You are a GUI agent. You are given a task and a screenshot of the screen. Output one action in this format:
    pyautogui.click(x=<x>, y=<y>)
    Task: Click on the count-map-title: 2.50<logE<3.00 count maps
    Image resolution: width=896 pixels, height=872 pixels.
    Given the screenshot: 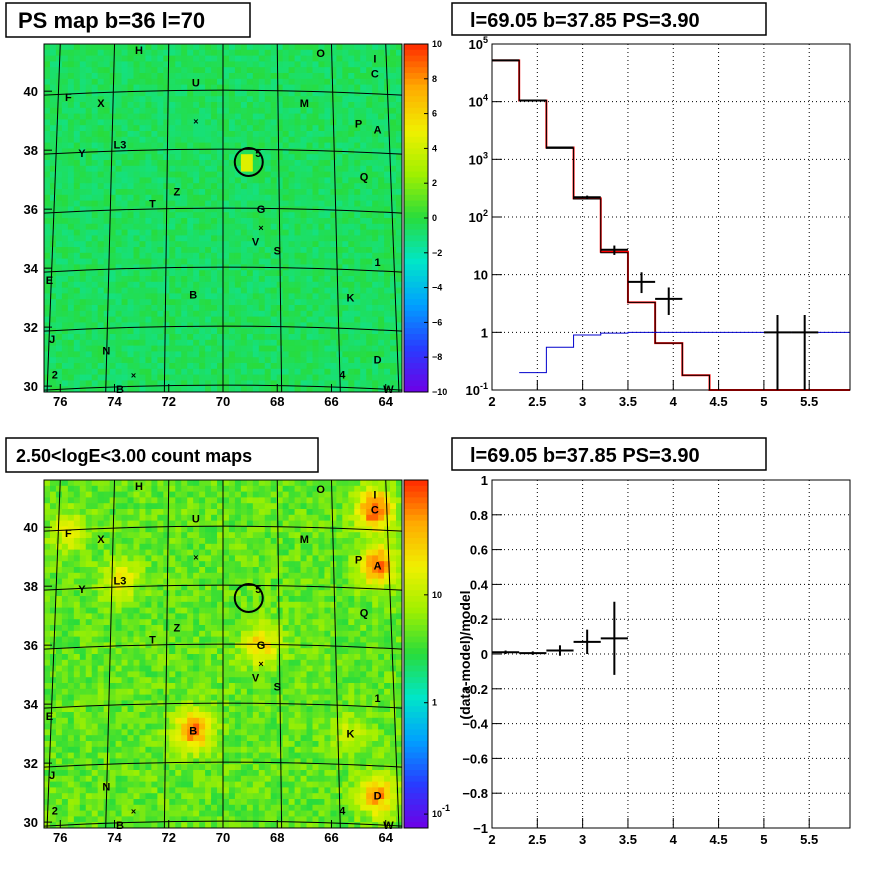 What is the action you would take?
    pyautogui.click(x=162, y=455)
    